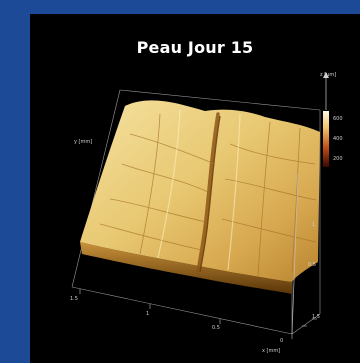  I want to click on colorbar-tick: 200, so click(338, 159).